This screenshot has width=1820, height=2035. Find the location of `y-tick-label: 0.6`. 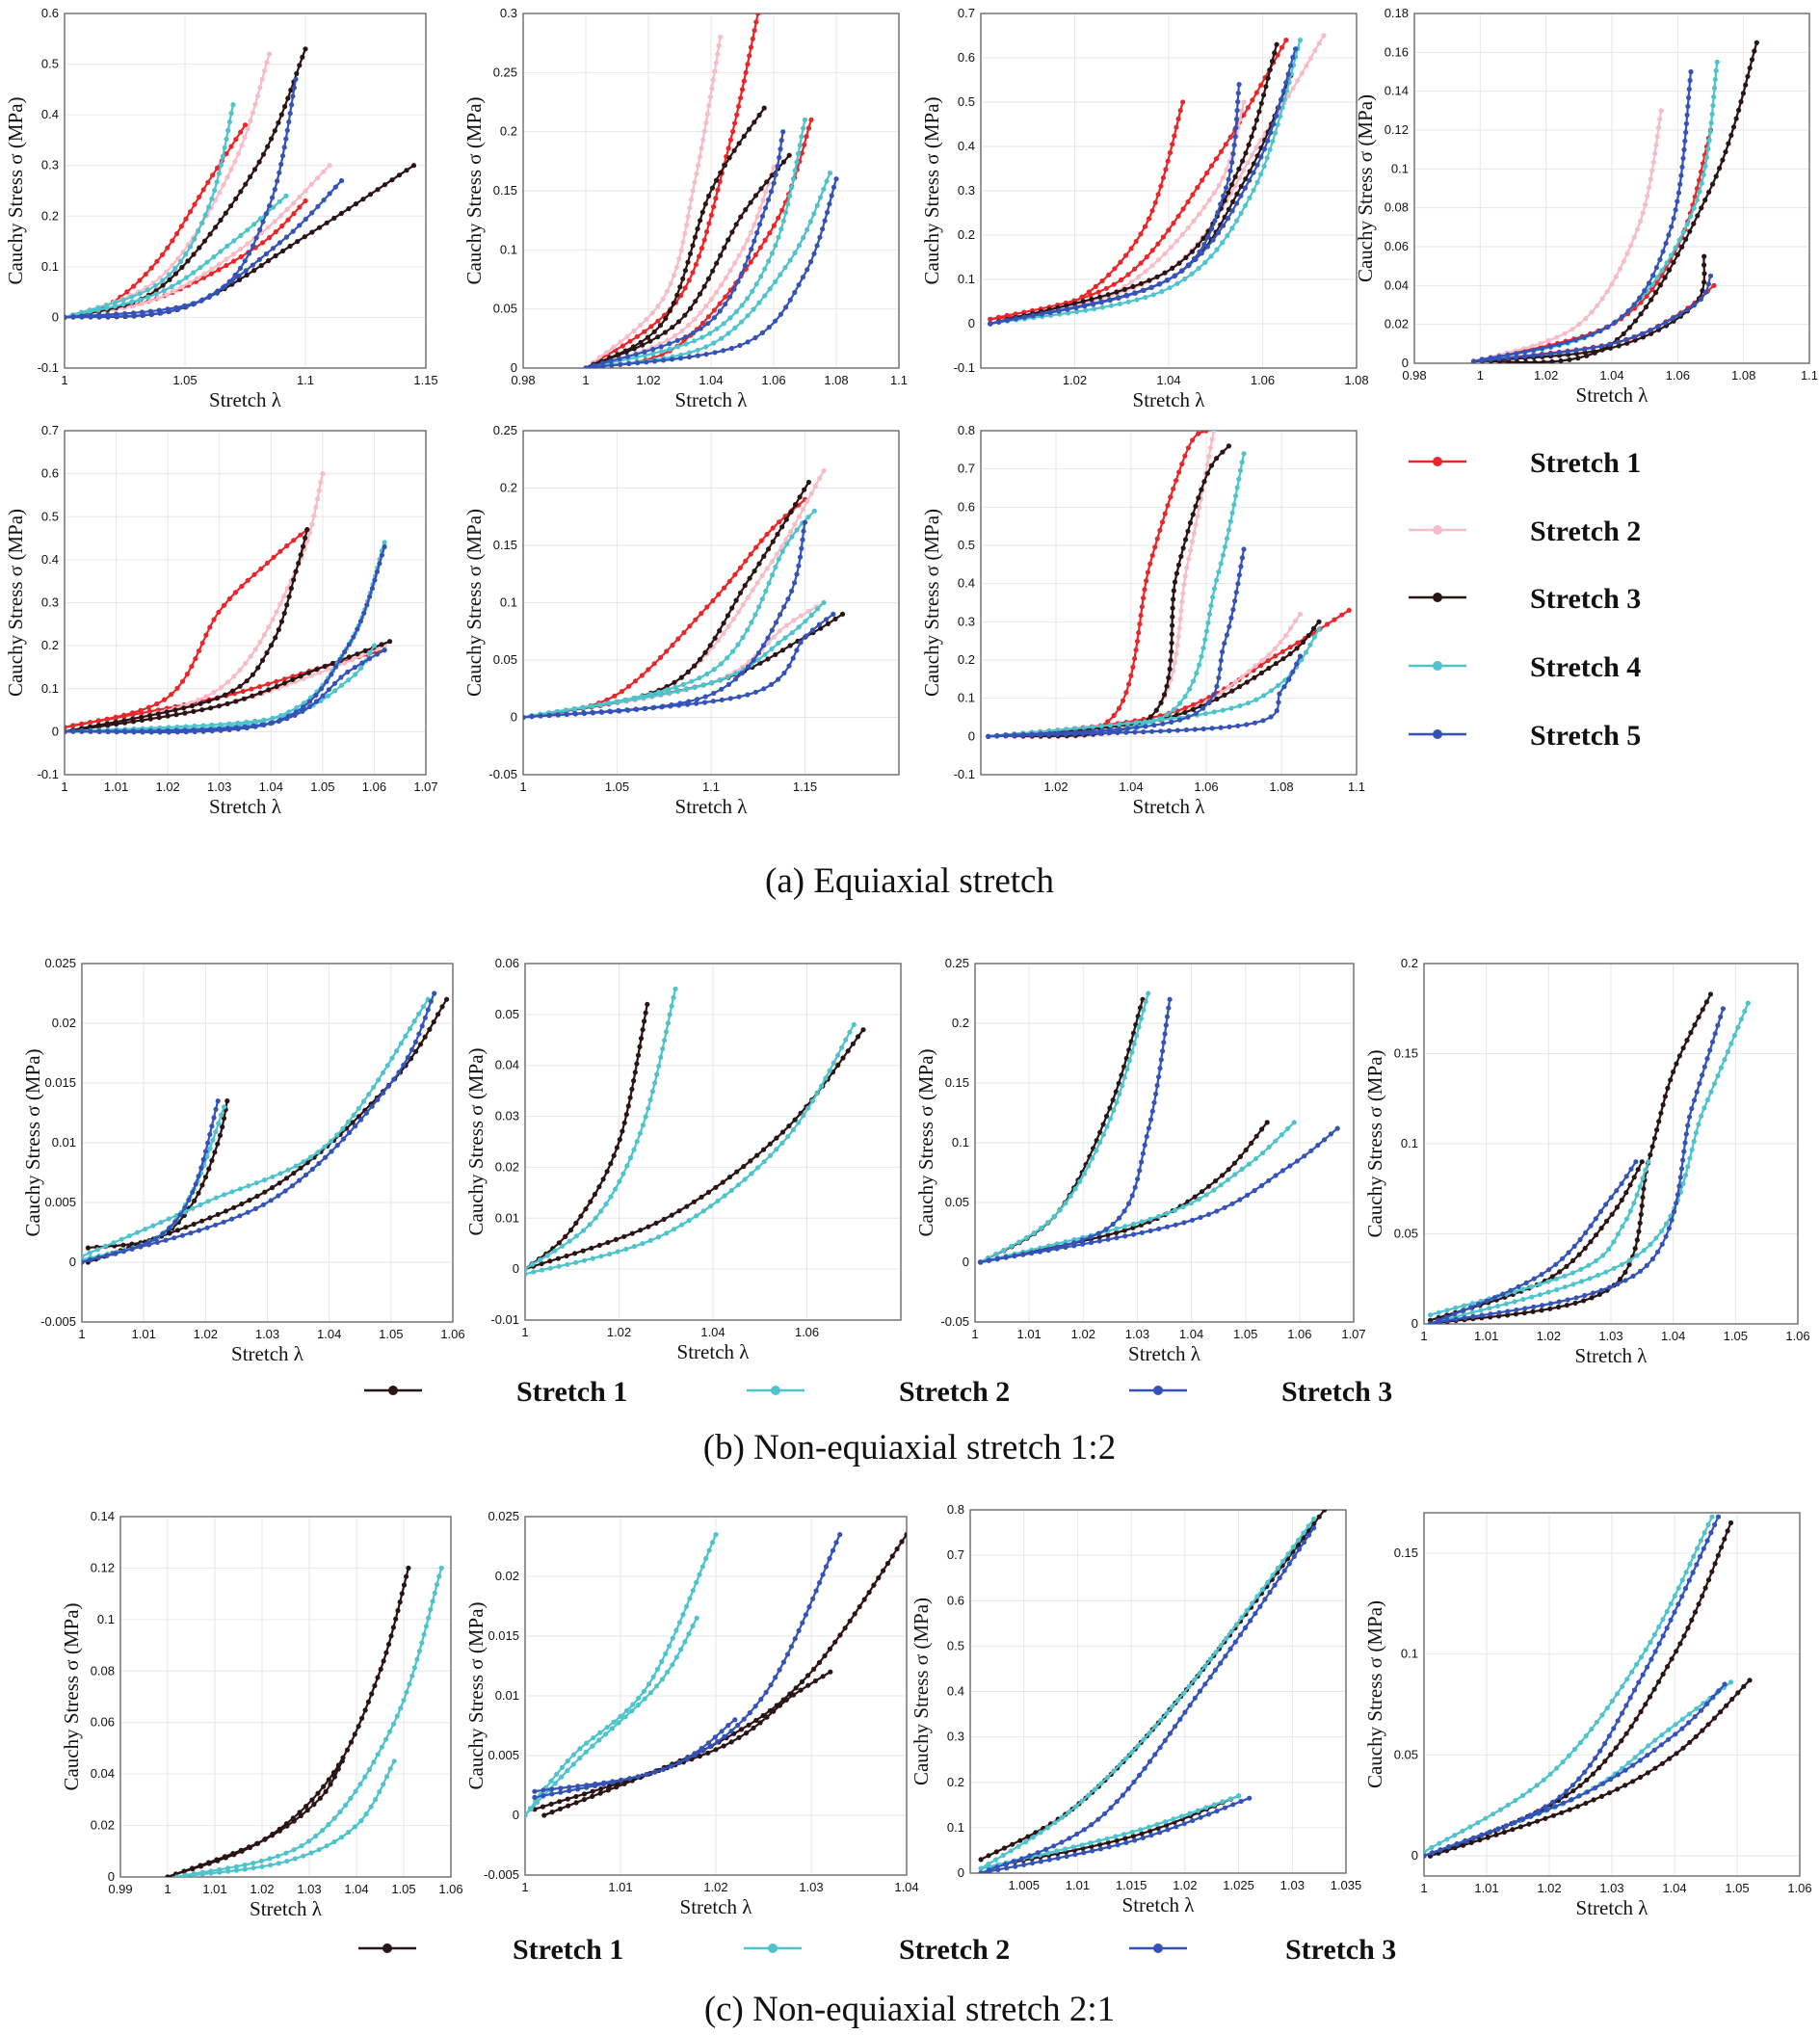

y-tick-label: 0.6 is located at coordinates (967, 57).